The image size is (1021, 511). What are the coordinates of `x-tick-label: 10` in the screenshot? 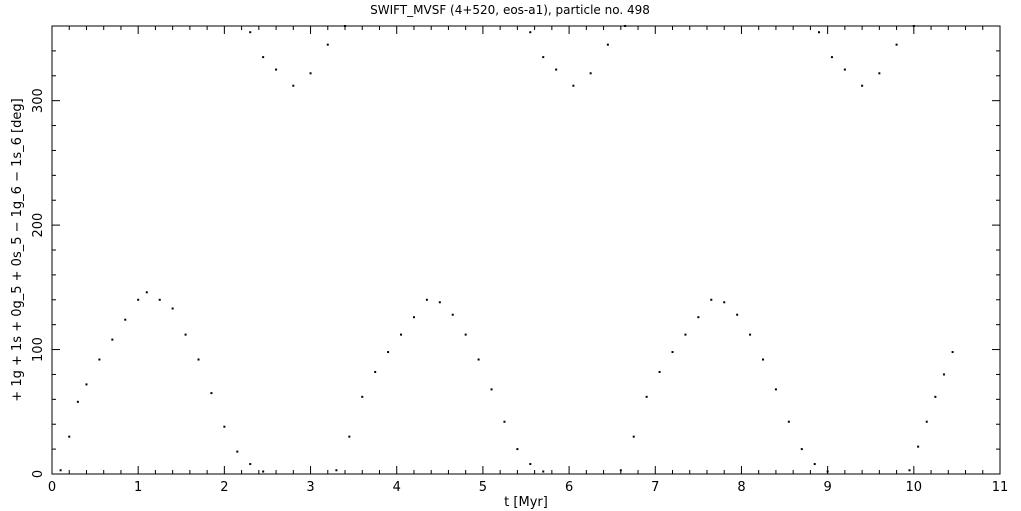 It's located at (914, 487).